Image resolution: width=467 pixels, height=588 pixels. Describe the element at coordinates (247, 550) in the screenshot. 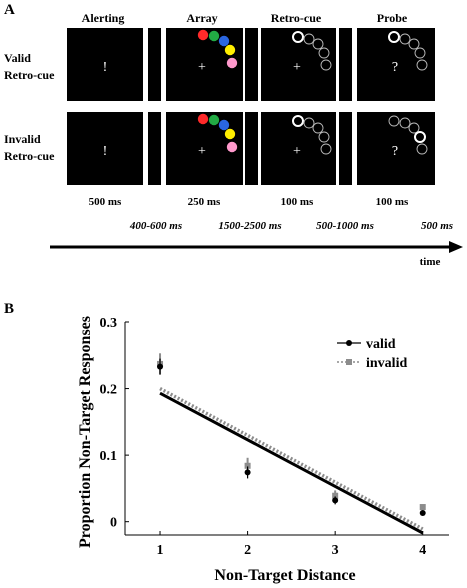

I see `x-tick-label: 2` at that location.